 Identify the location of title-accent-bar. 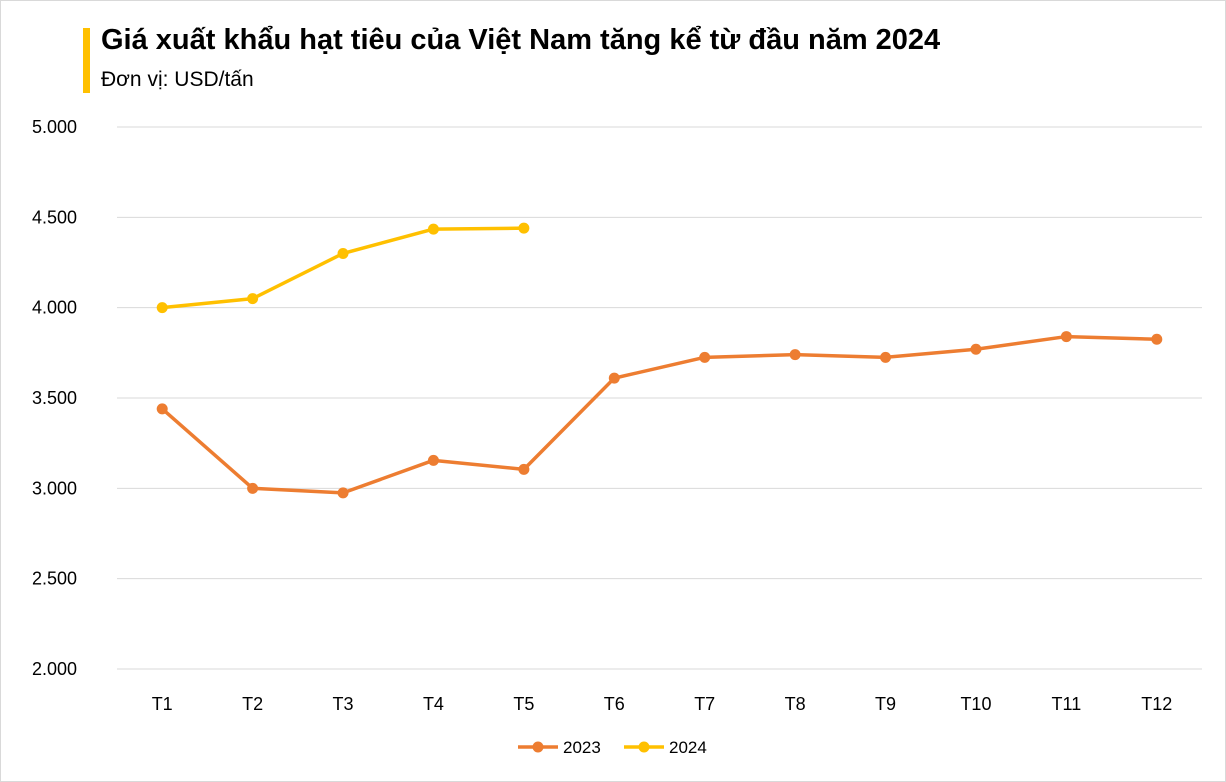
(86, 60).